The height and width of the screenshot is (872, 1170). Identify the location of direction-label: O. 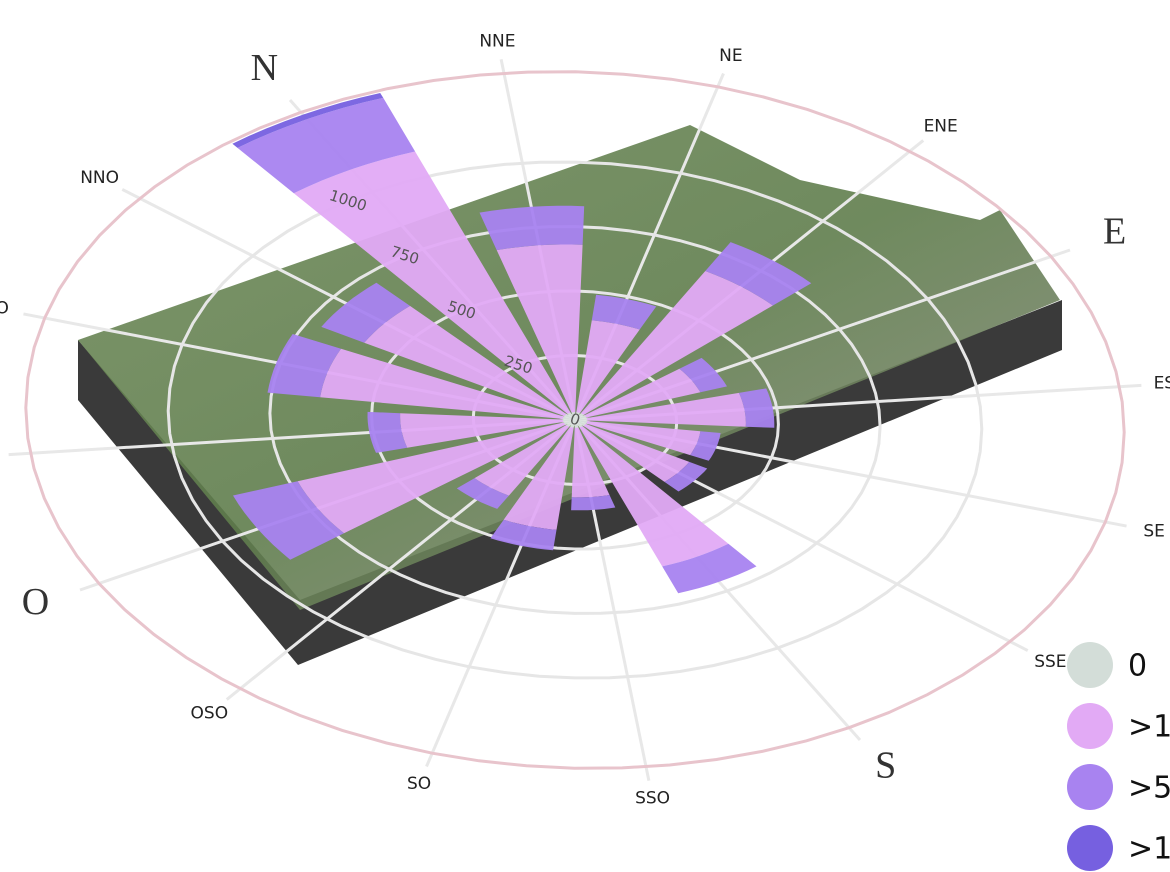
(35, 602).